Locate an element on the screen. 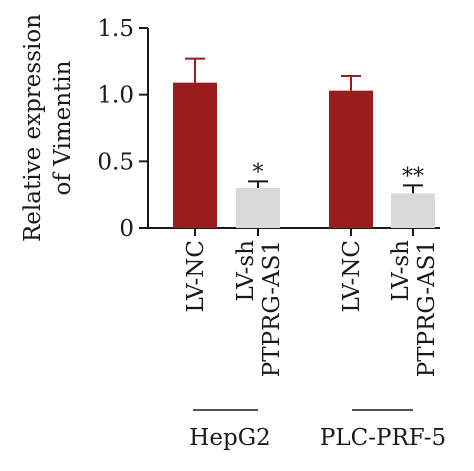 This screenshot has width=474, height=471. y-tick-label: 1.0 is located at coordinates (115, 96).